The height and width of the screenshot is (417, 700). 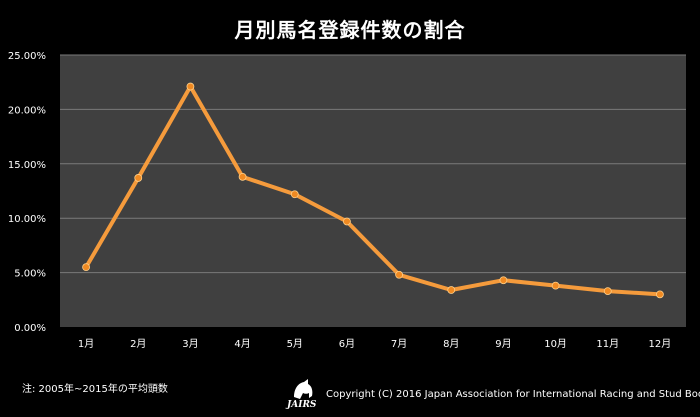 What do you see at coordinates (27, 56) in the screenshot?
I see `y-tick-label: 25.00%` at bounding box center [27, 56].